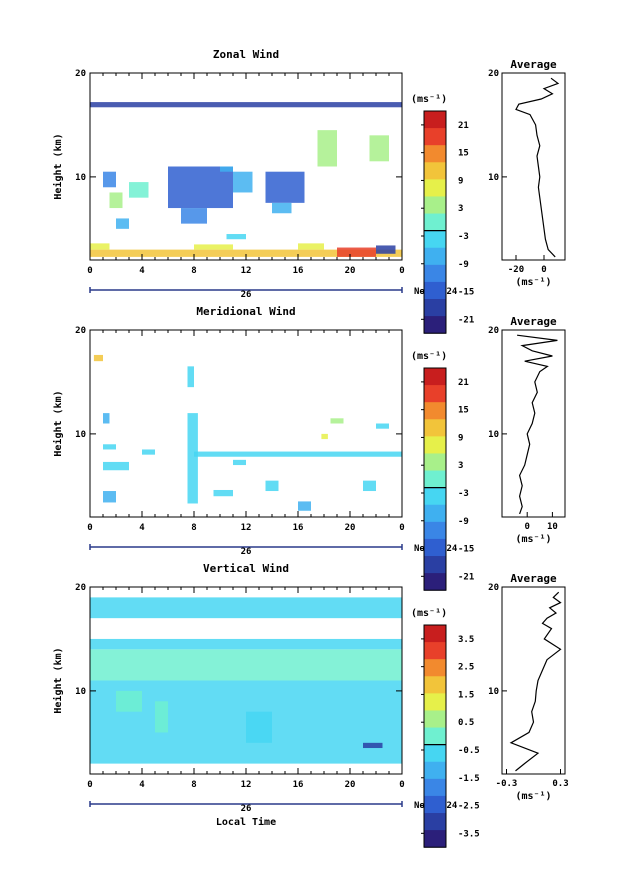  Describe the element at coordinates (507, 784) in the screenshot. I see `profile-x-tick-label: -0.3` at that location.